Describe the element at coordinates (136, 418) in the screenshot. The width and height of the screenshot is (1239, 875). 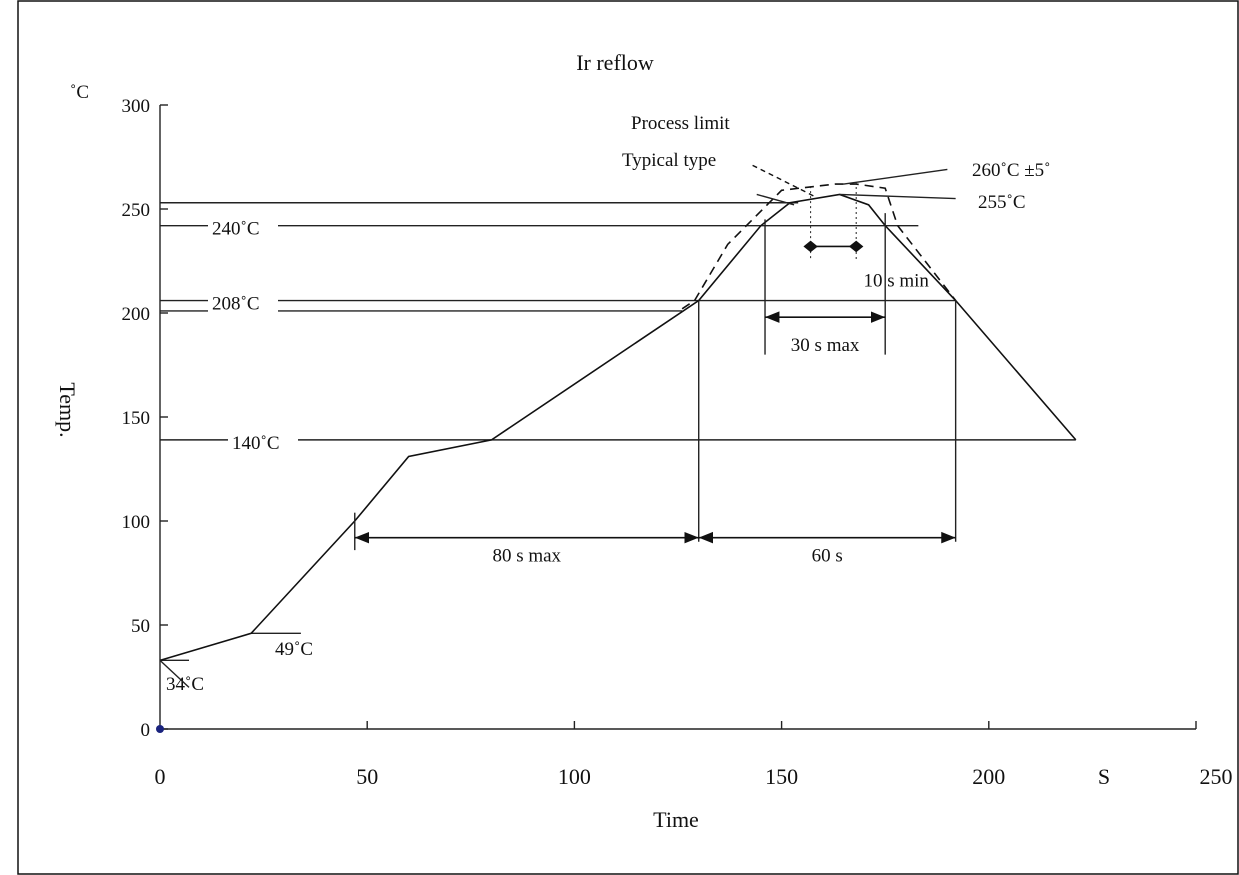
I see `y-tick-label: 150` at that location.